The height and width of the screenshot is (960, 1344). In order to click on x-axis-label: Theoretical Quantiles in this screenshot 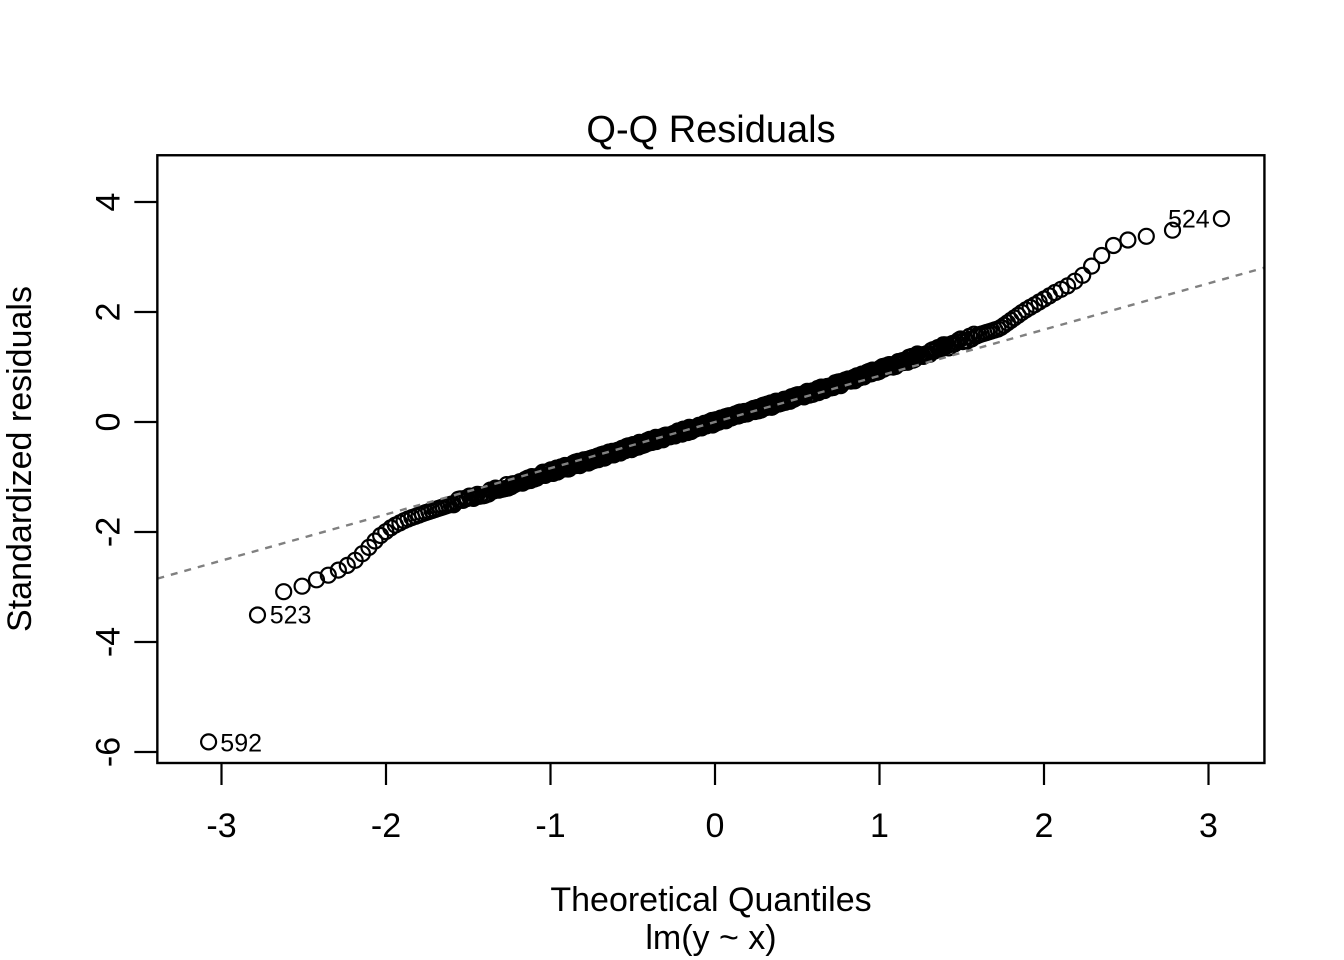, I will do `click(710, 900)`.